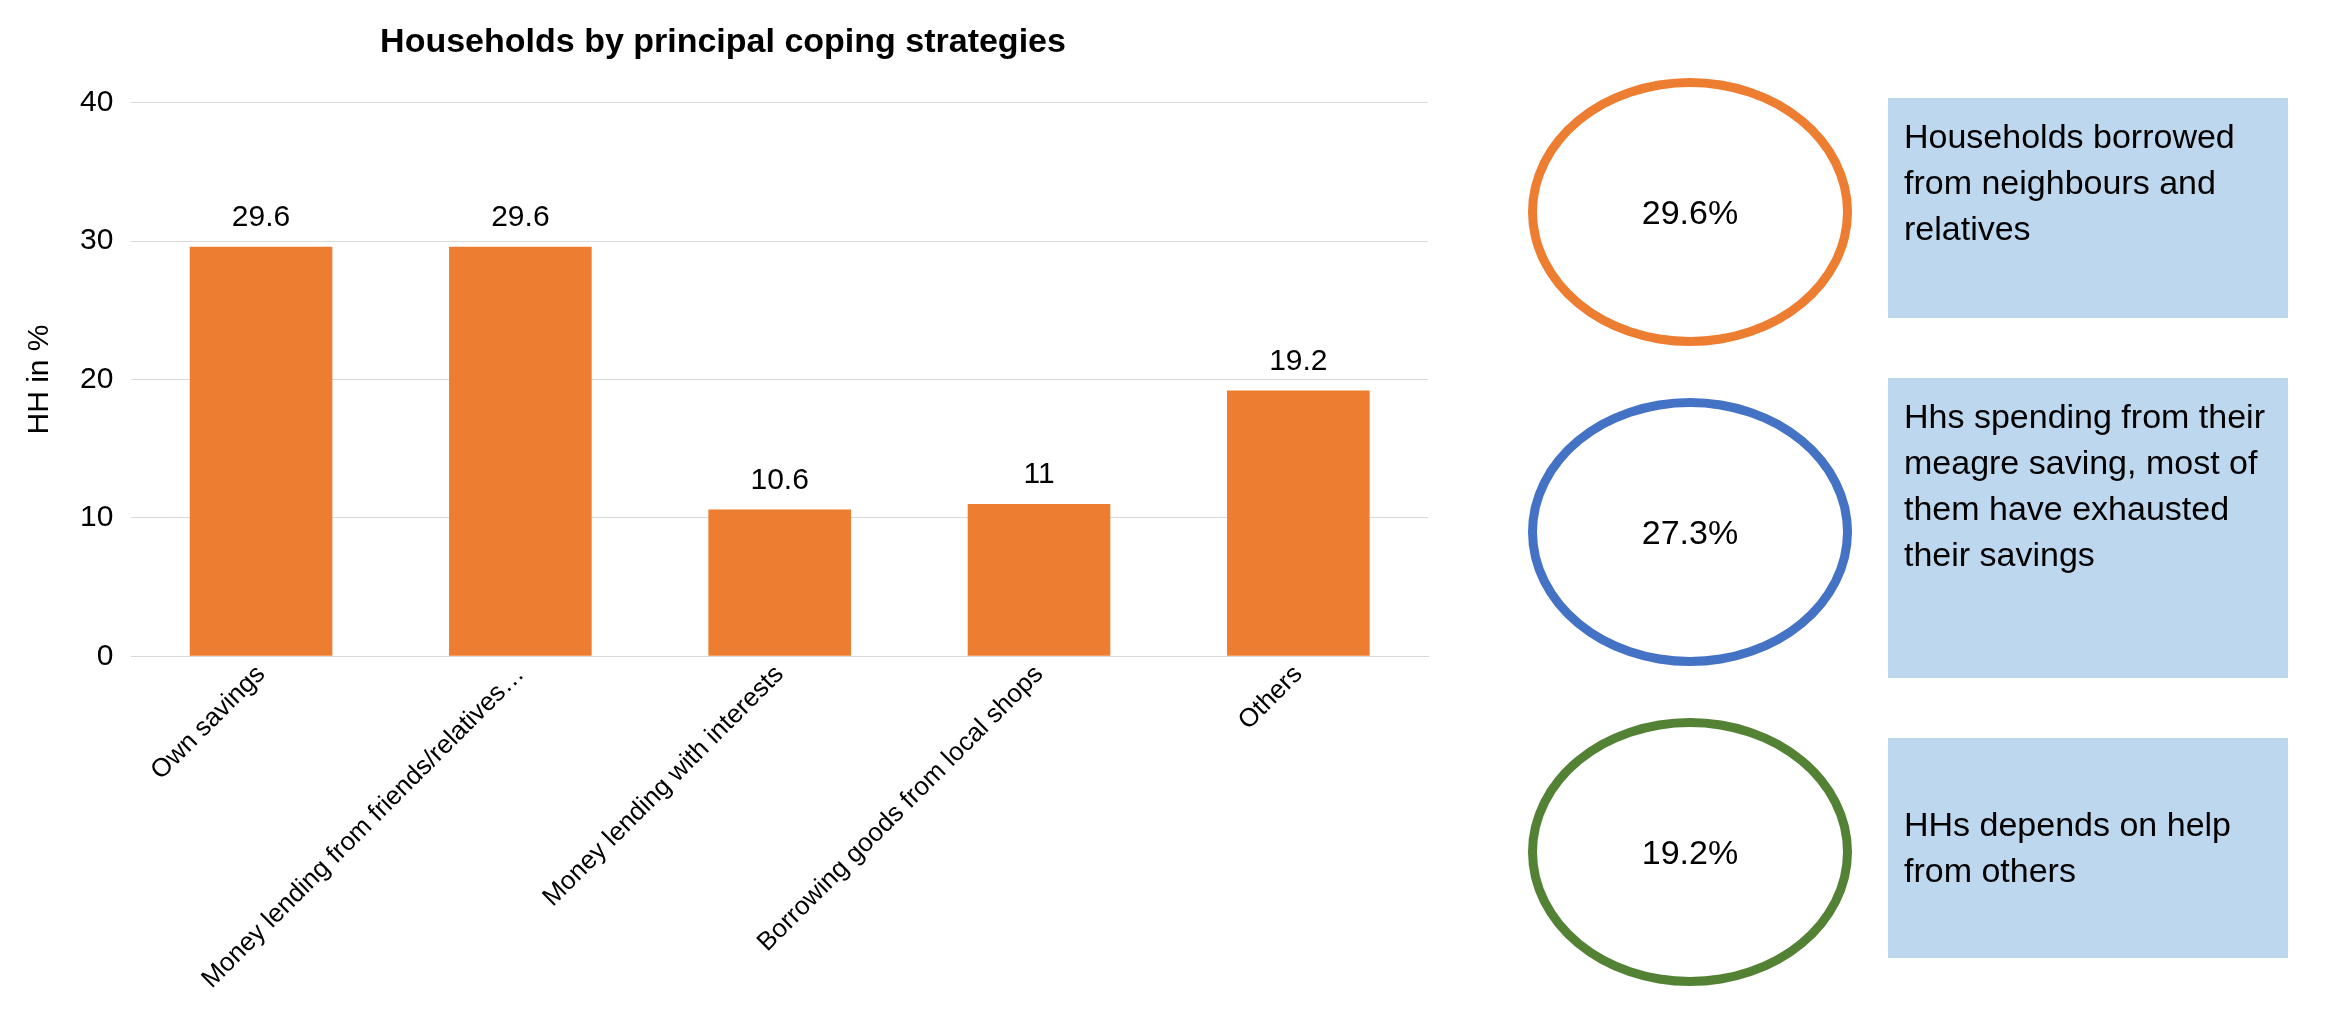 This screenshot has height=1011, width=2333. What do you see at coordinates (779, 478) in the screenshot?
I see `data-label: 10.6` at bounding box center [779, 478].